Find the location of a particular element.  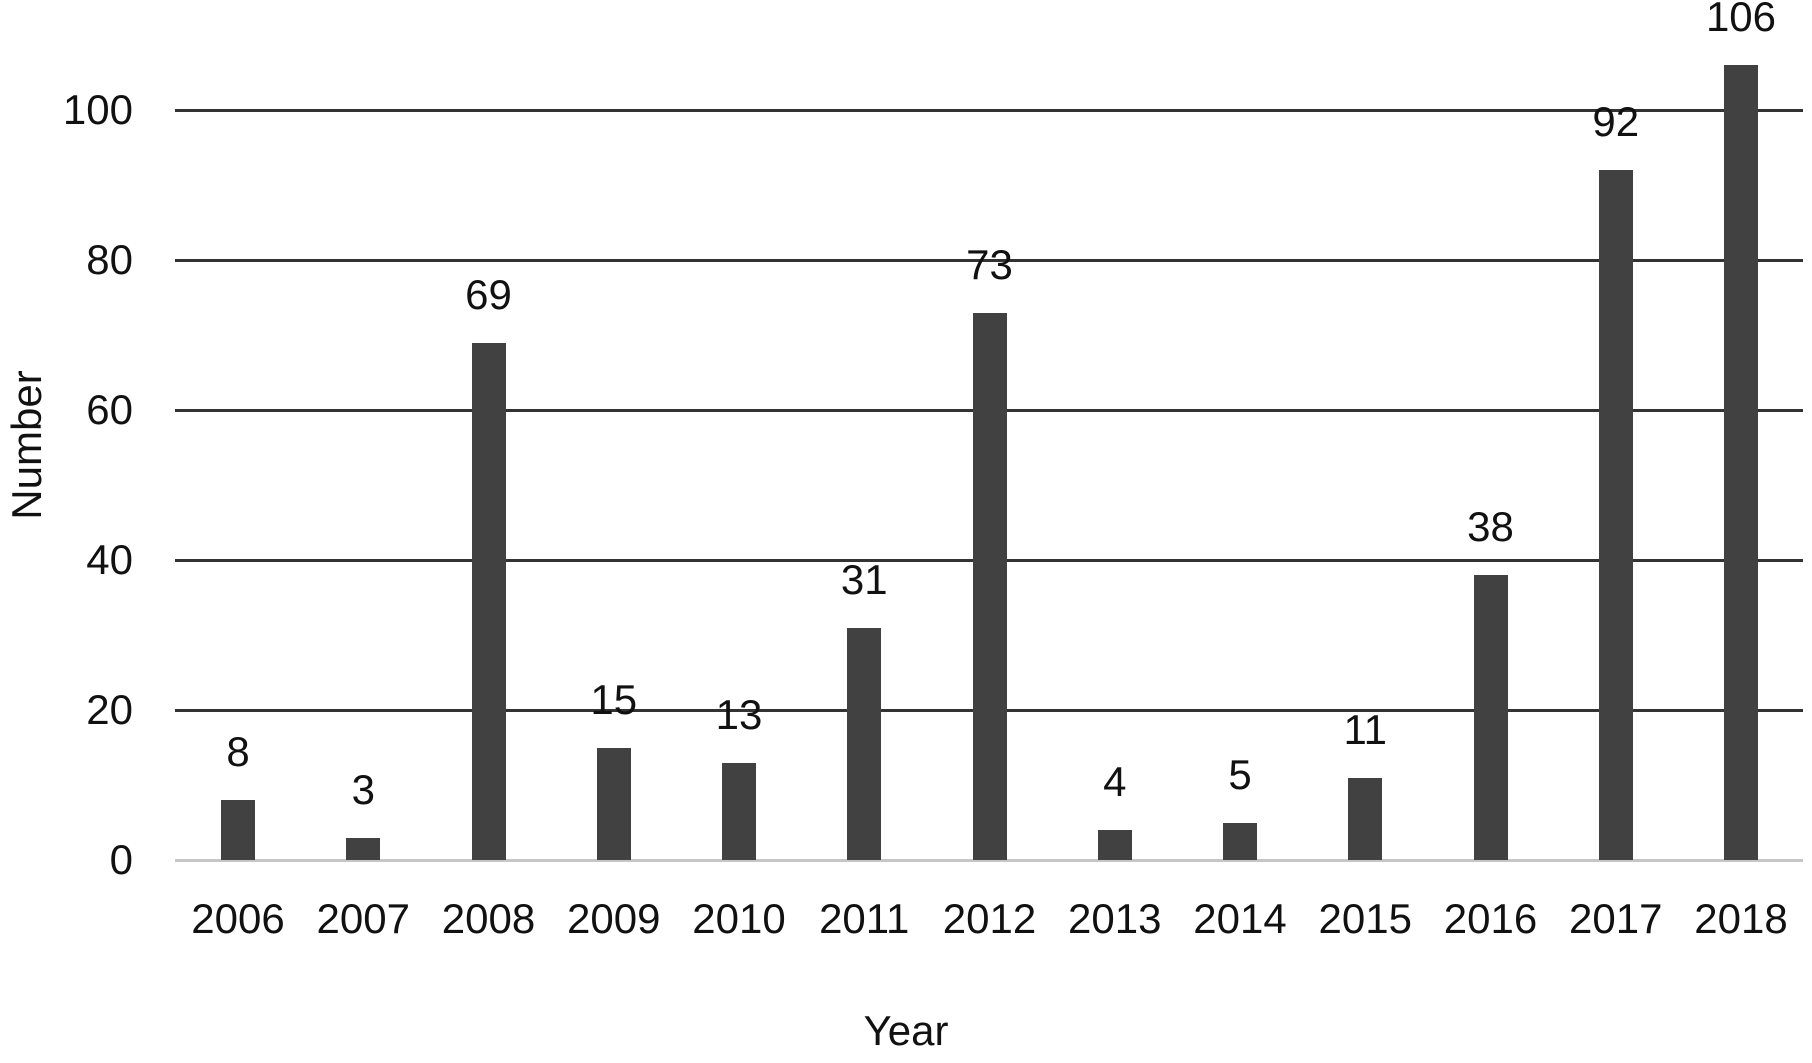

y-tick-label-20: 20 is located at coordinates (109, 709).